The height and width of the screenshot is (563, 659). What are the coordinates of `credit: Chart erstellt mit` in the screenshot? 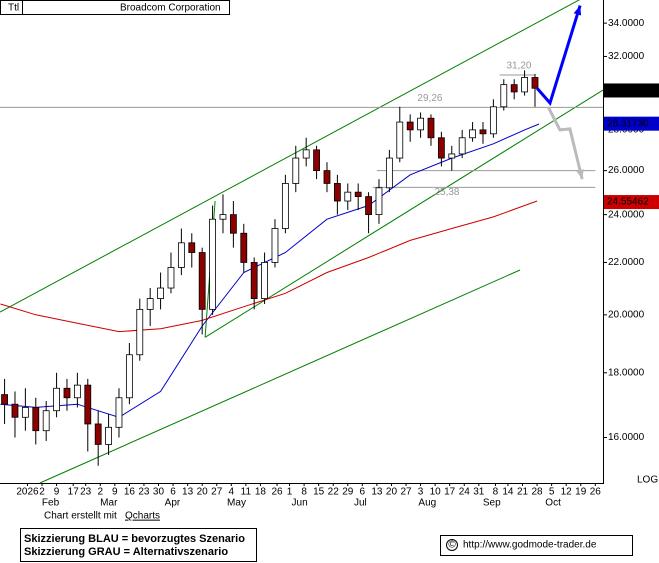 It's located at (80, 516).